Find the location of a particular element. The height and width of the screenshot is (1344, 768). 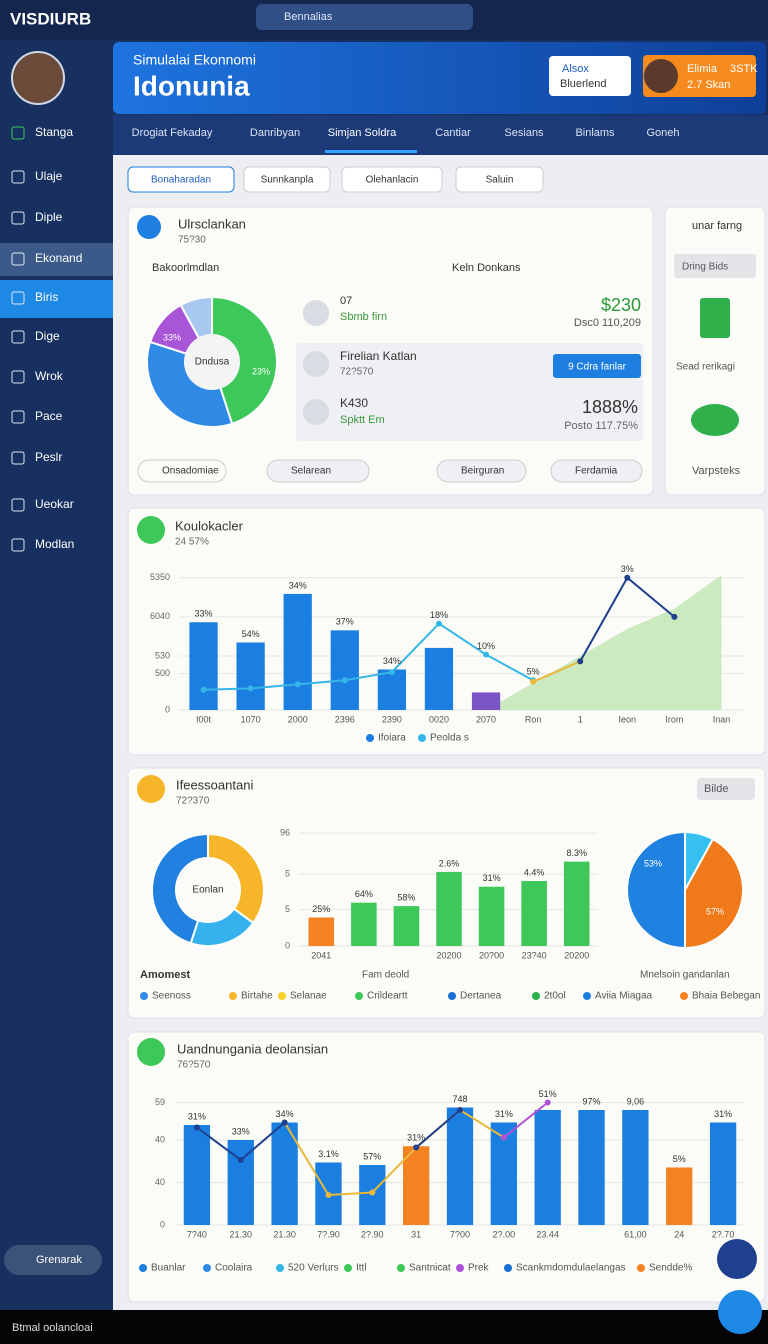

side-button-text: Grenarak is located at coordinates (59, 1260).